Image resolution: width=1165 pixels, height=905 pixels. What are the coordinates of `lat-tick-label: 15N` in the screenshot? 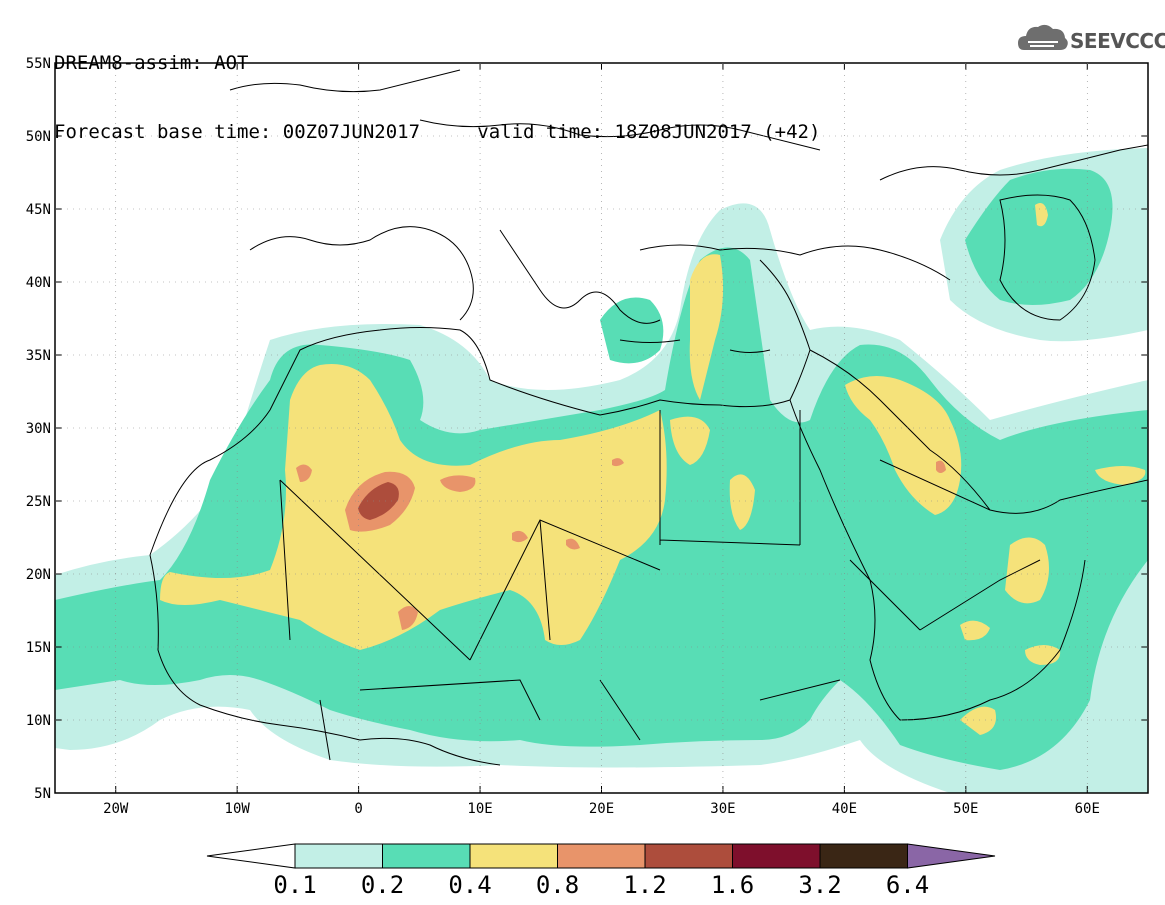 It's located at (38, 648).